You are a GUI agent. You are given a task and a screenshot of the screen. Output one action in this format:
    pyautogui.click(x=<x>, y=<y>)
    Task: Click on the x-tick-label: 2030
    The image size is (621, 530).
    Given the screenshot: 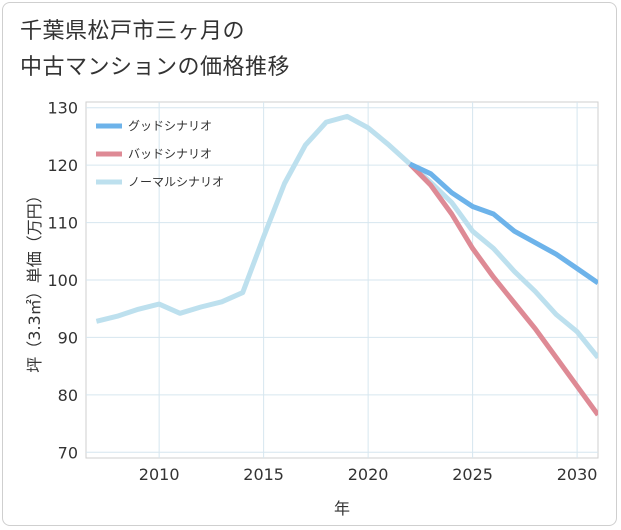 What is the action you would take?
    pyautogui.click(x=577, y=474)
    